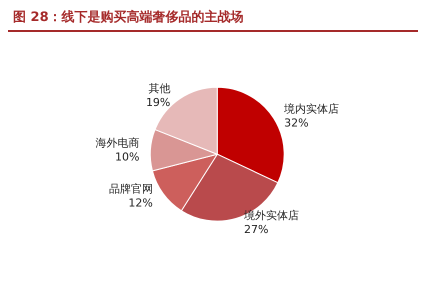 Image resolution: width=426 pixels, height=291 pixels. Describe the element at coordinates (128, 17) in the screenshot. I see `chart-title: 图 28：线下是购买高端奢侈品的主战场` at that location.